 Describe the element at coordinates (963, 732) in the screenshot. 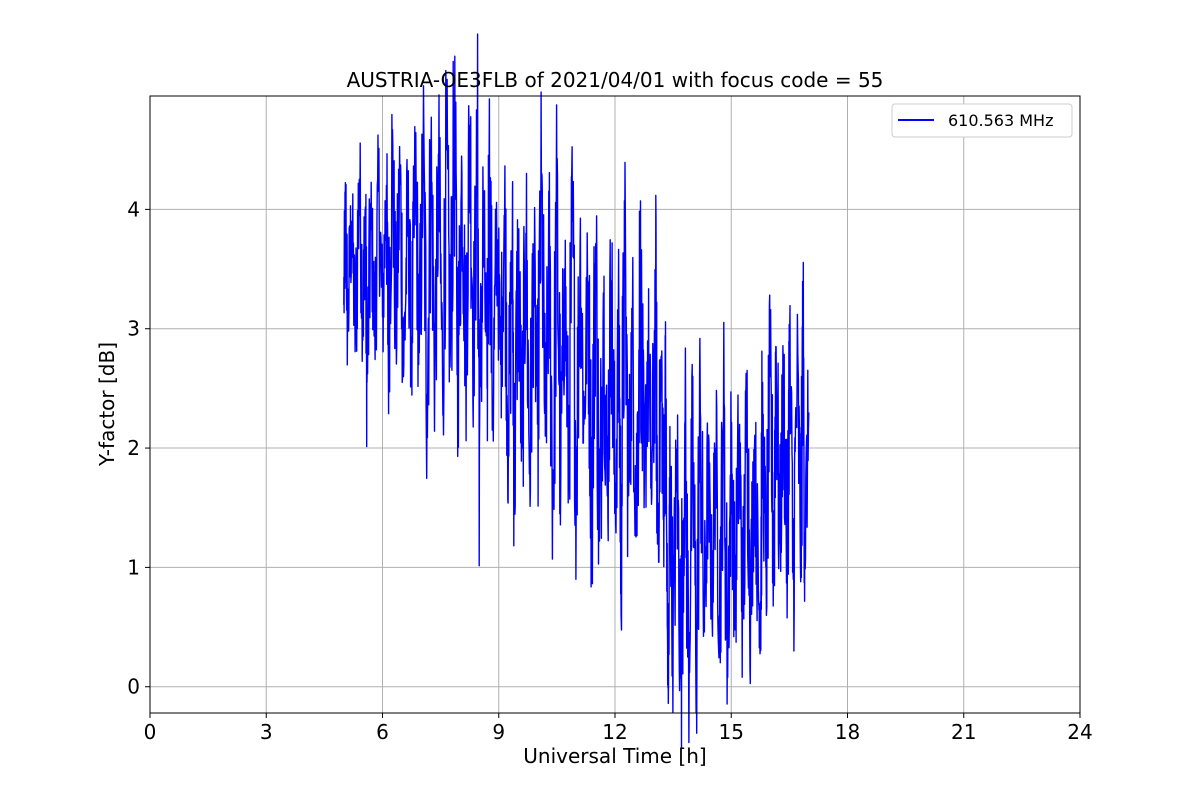

I see `x-tick-label: 21` at that location.